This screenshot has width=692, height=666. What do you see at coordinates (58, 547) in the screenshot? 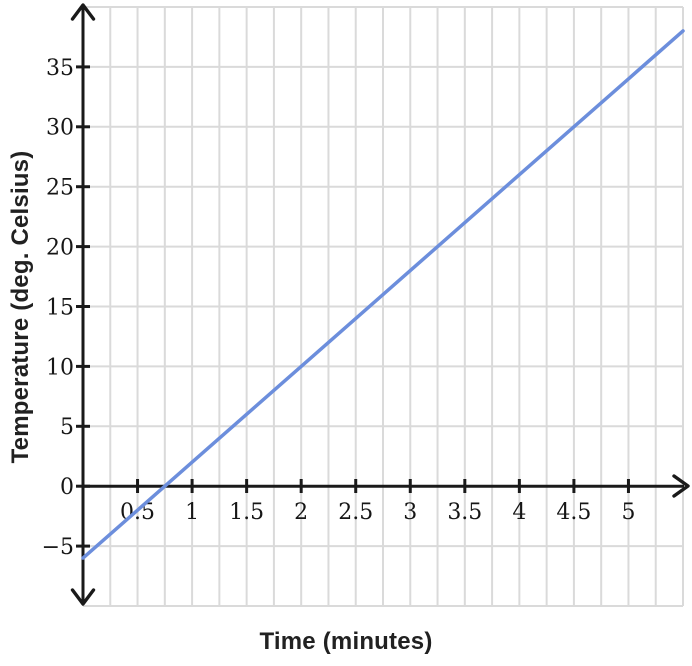
I see `y-axis-tick-label: −5` at bounding box center [58, 547].